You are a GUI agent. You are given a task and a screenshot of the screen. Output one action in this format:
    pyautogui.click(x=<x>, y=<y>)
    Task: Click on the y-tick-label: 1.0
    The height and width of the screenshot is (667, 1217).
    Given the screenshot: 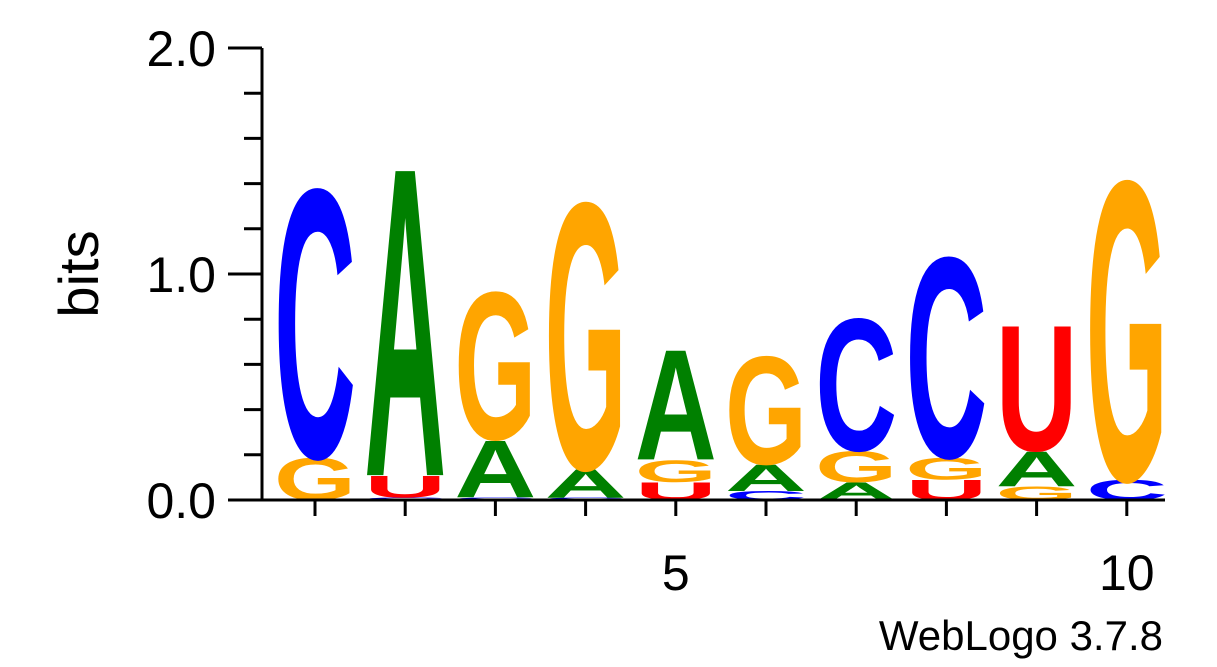 What is the action you would take?
    pyautogui.click(x=181, y=275)
    